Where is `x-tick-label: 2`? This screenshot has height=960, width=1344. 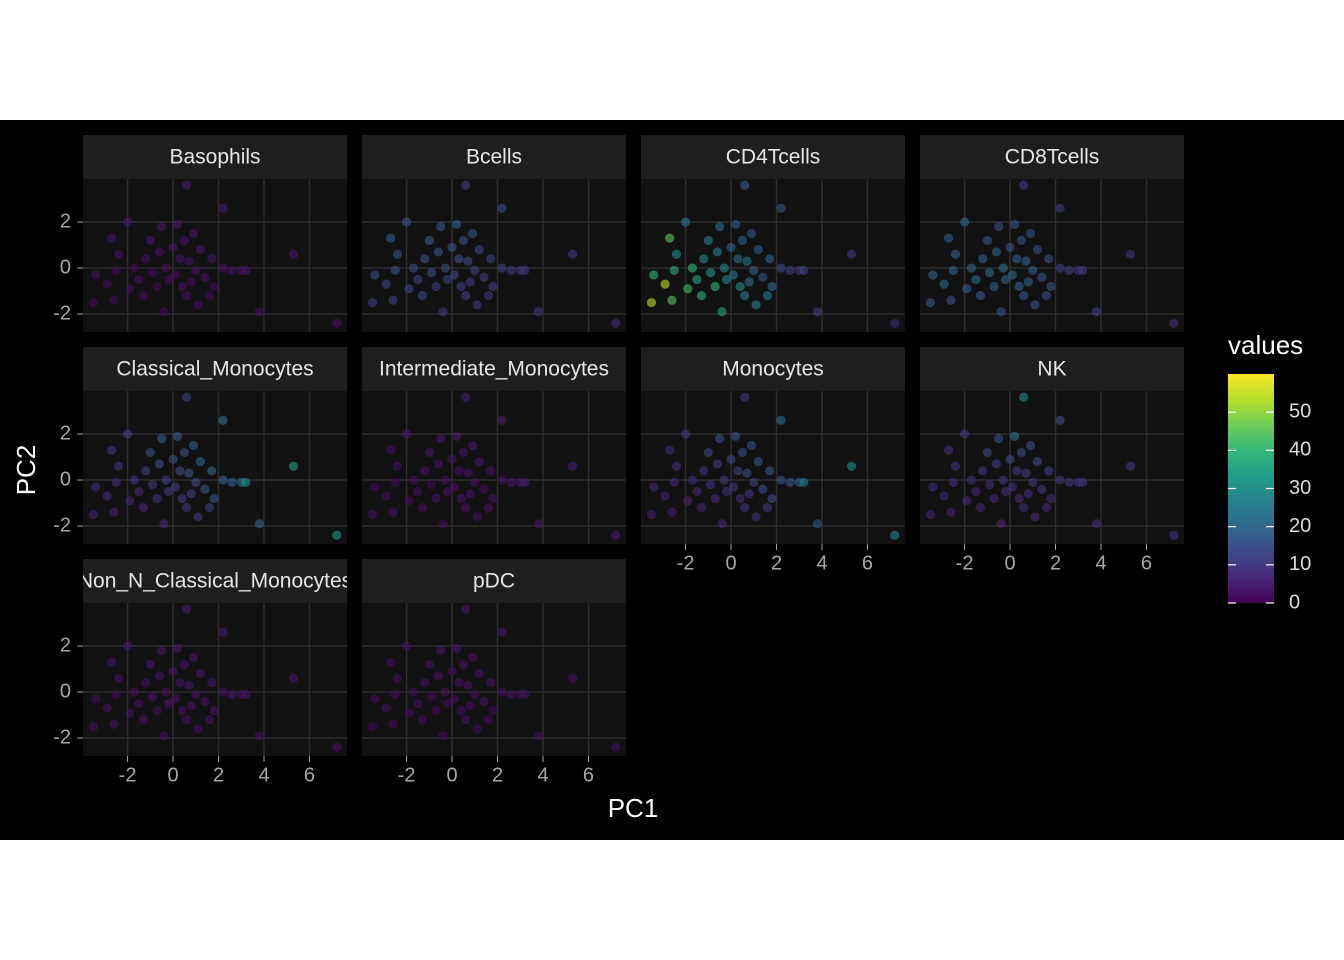
x-tick-label: 2 is located at coordinates (1055, 563).